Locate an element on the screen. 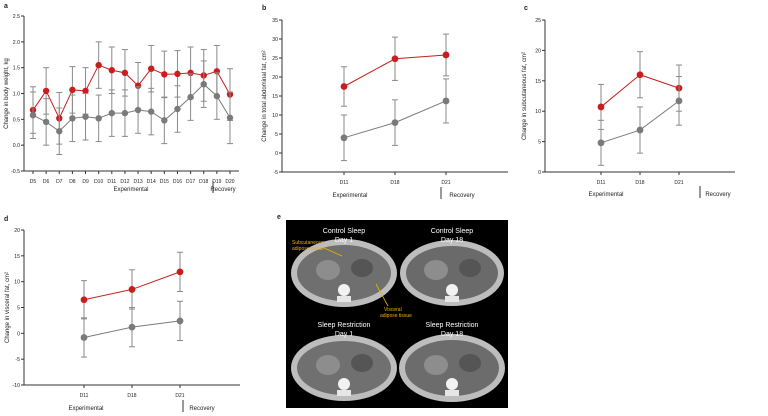  y-axis-label: Change in subcutaneous fat, cm² is located at coordinates (525, 96).